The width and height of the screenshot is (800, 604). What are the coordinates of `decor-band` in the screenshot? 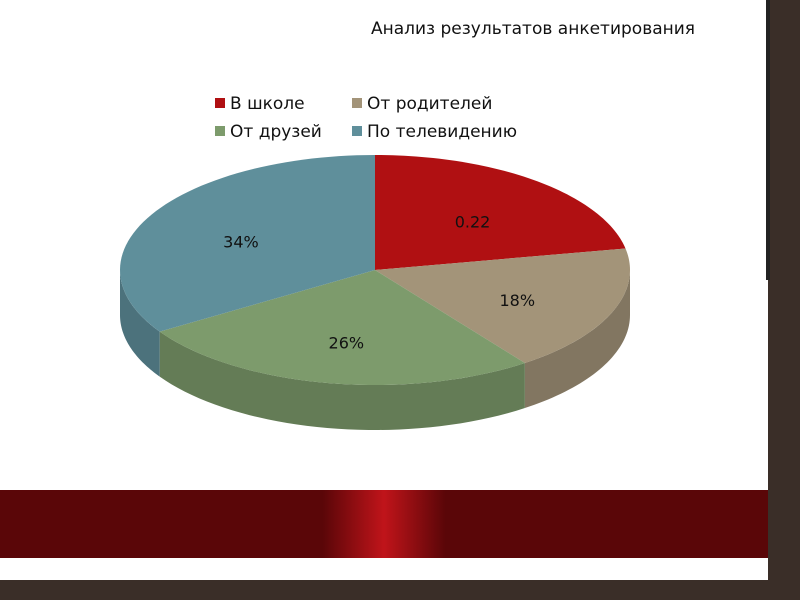 It's located at (384, 524).